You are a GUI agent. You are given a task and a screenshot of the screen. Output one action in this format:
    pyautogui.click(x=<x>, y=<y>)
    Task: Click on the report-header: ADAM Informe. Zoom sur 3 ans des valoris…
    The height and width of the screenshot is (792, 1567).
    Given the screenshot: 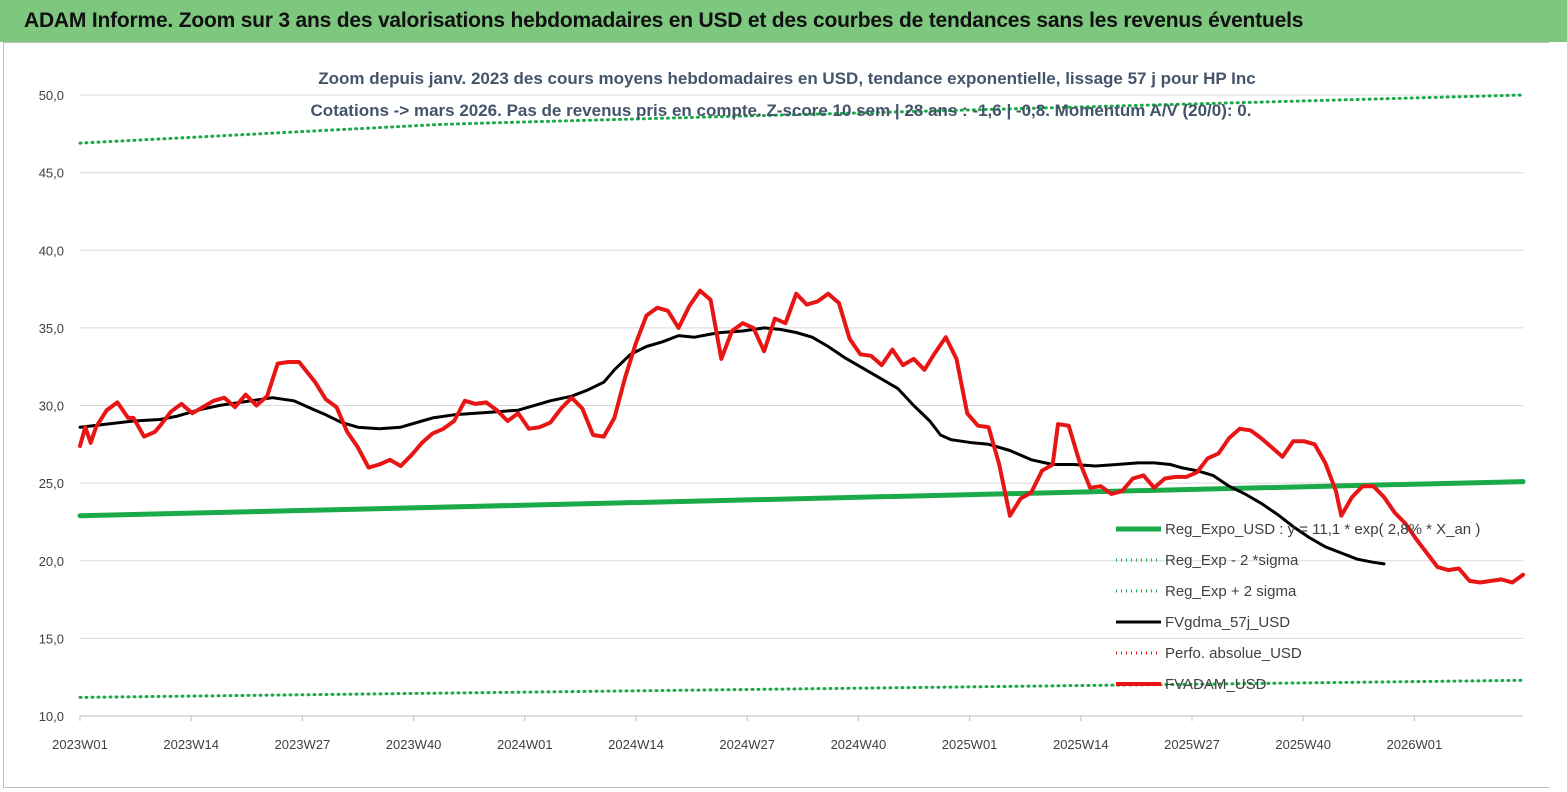 What is the action you would take?
    pyautogui.click(x=783, y=21)
    